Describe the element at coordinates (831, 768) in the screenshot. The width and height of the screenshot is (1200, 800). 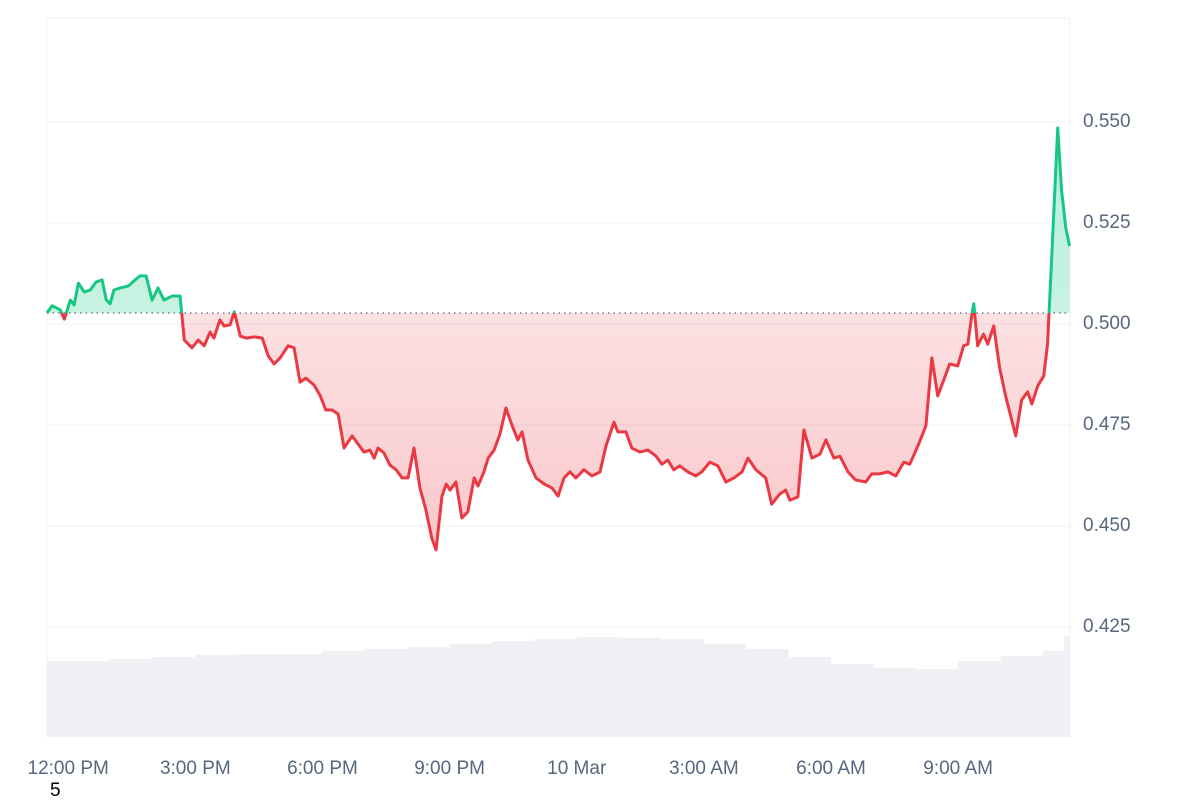
I see `x-tick-label: 6:00 AM` at that location.